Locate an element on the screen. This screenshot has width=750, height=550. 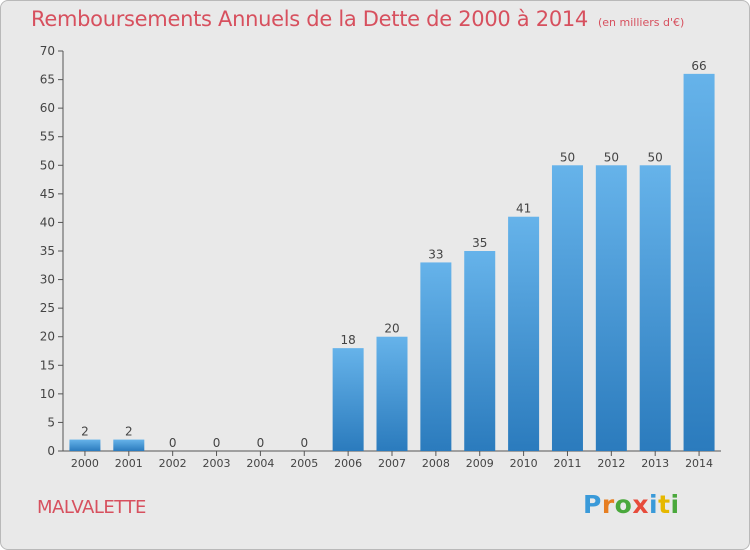
y-tick-label: 40 is located at coordinates (47, 222).